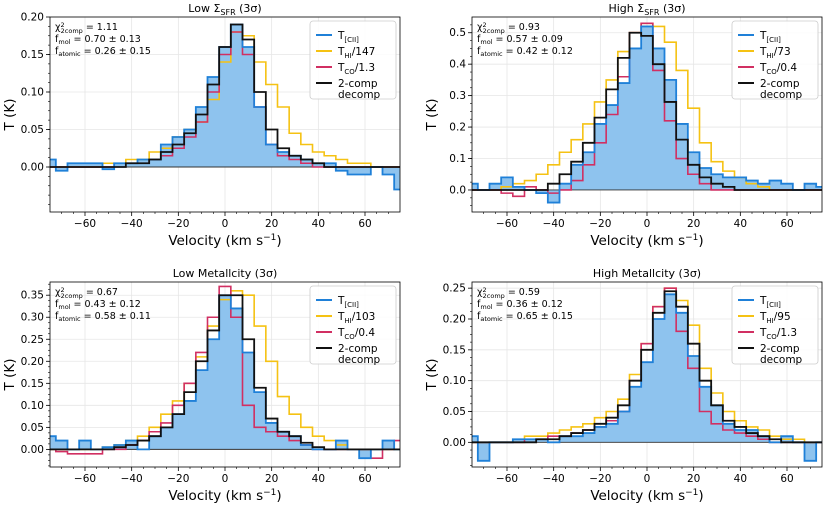  Describe the element at coordinates (98, 40) in the screenshot. I see `stats-text: fmol = 0.70 ± 0.13` at that location.